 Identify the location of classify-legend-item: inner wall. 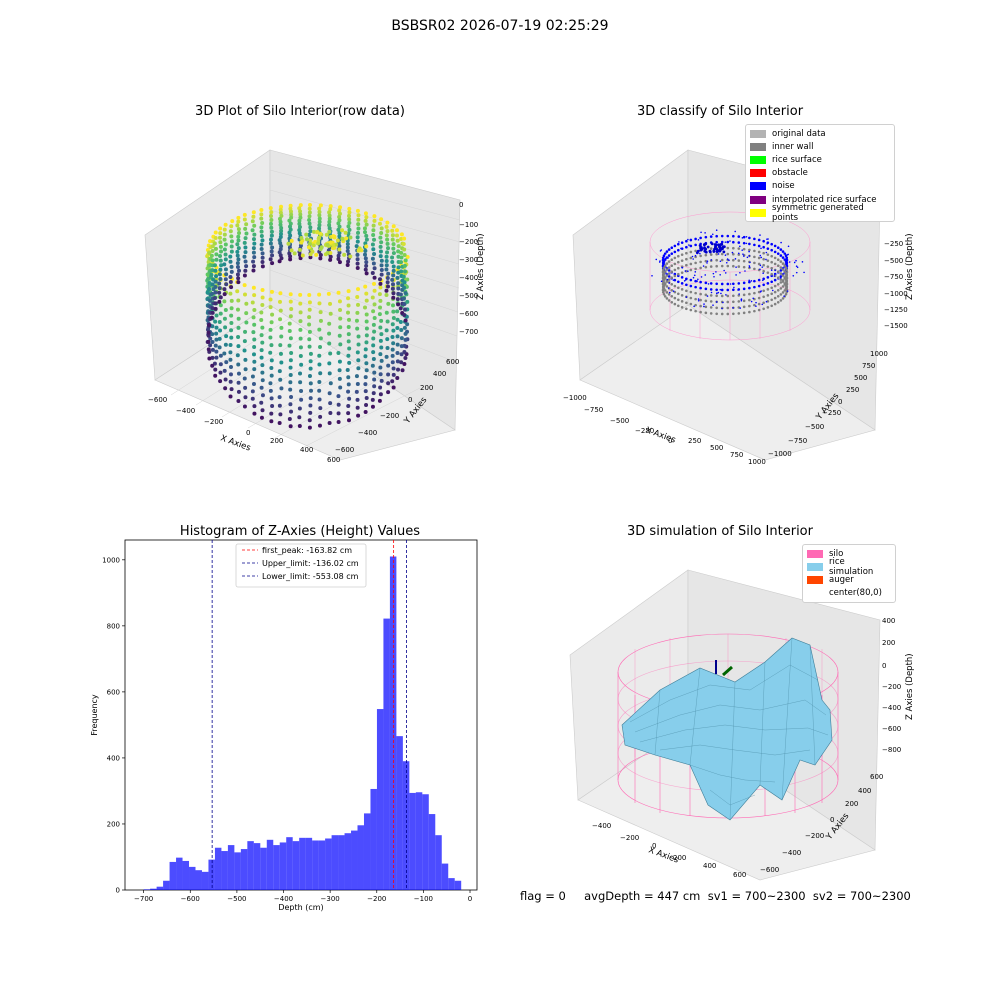
(820, 146).